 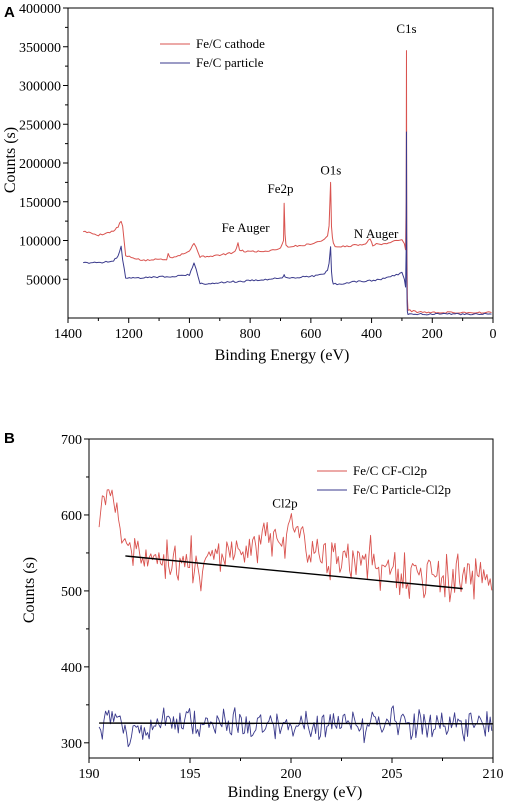 What do you see at coordinates (493, 334) in the screenshot?
I see `x-tick-label: 0` at bounding box center [493, 334].